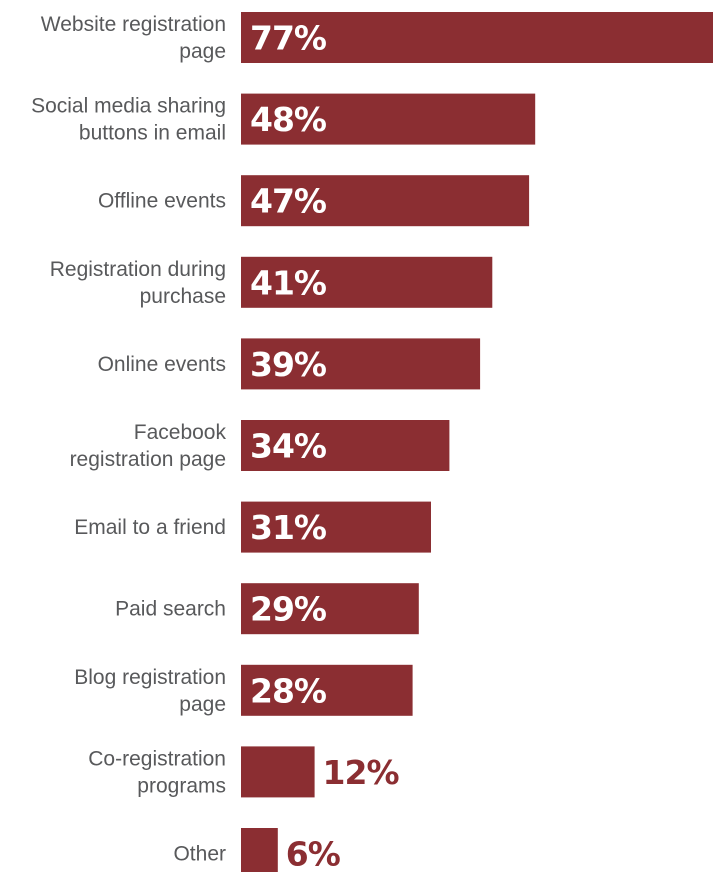 This screenshot has width=713, height=872. Describe the element at coordinates (288, 282) in the screenshot. I see `bar-value-label: 41%` at that location.